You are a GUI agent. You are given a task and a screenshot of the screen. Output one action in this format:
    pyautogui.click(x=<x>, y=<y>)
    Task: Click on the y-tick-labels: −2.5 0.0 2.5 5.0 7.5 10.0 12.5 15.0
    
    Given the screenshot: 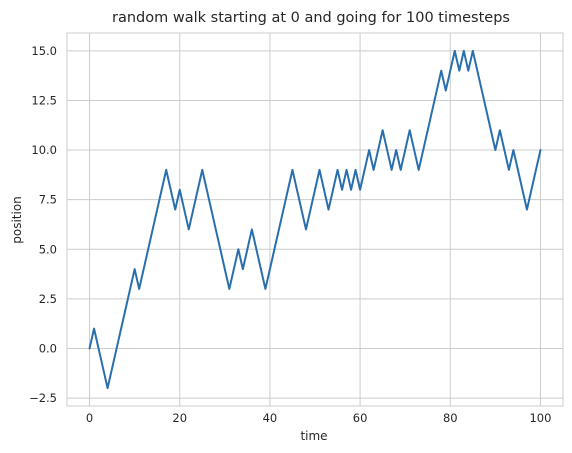 What is the action you would take?
    pyautogui.click(x=43, y=224)
    